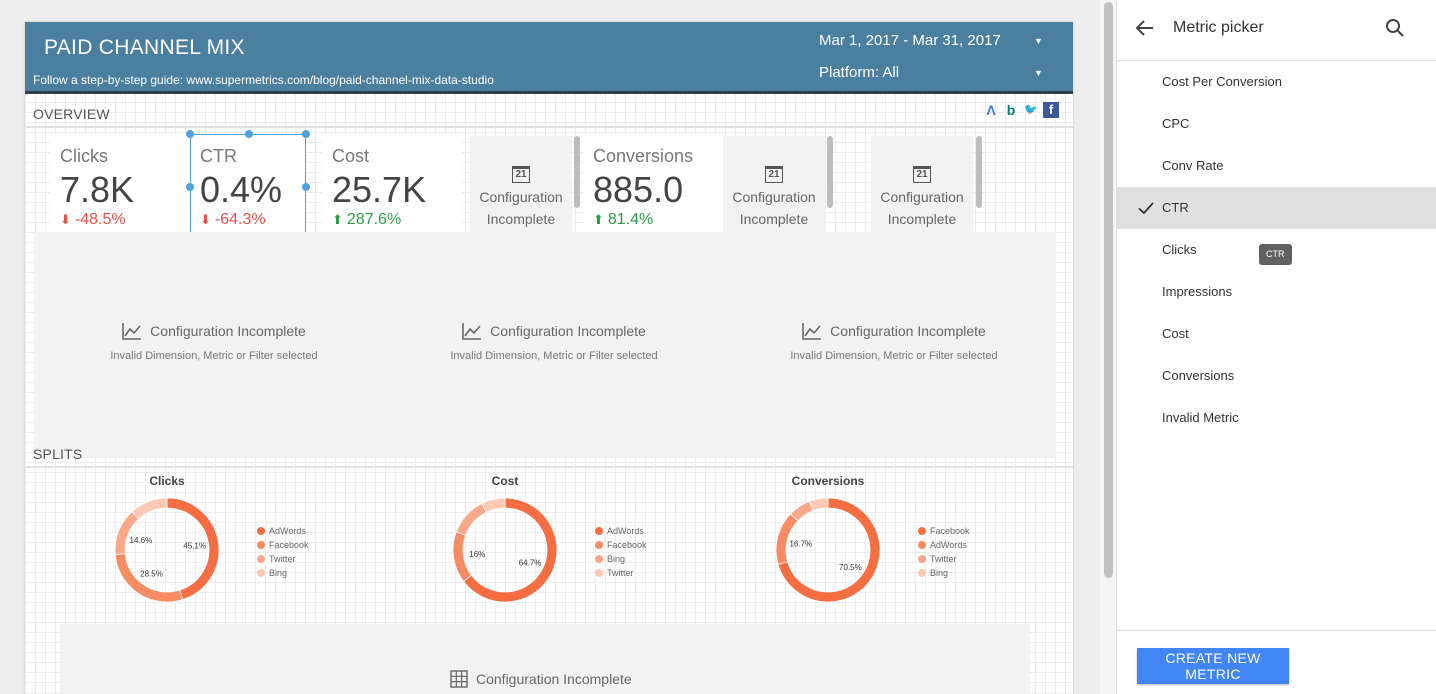 The width and height of the screenshot is (1436, 694). What do you see at coordinates (392, 188) in the screenshot?
I see `scorecard-cost: Cost 25.7K ⬆ 287.6%` at bounding box center [392, 188].